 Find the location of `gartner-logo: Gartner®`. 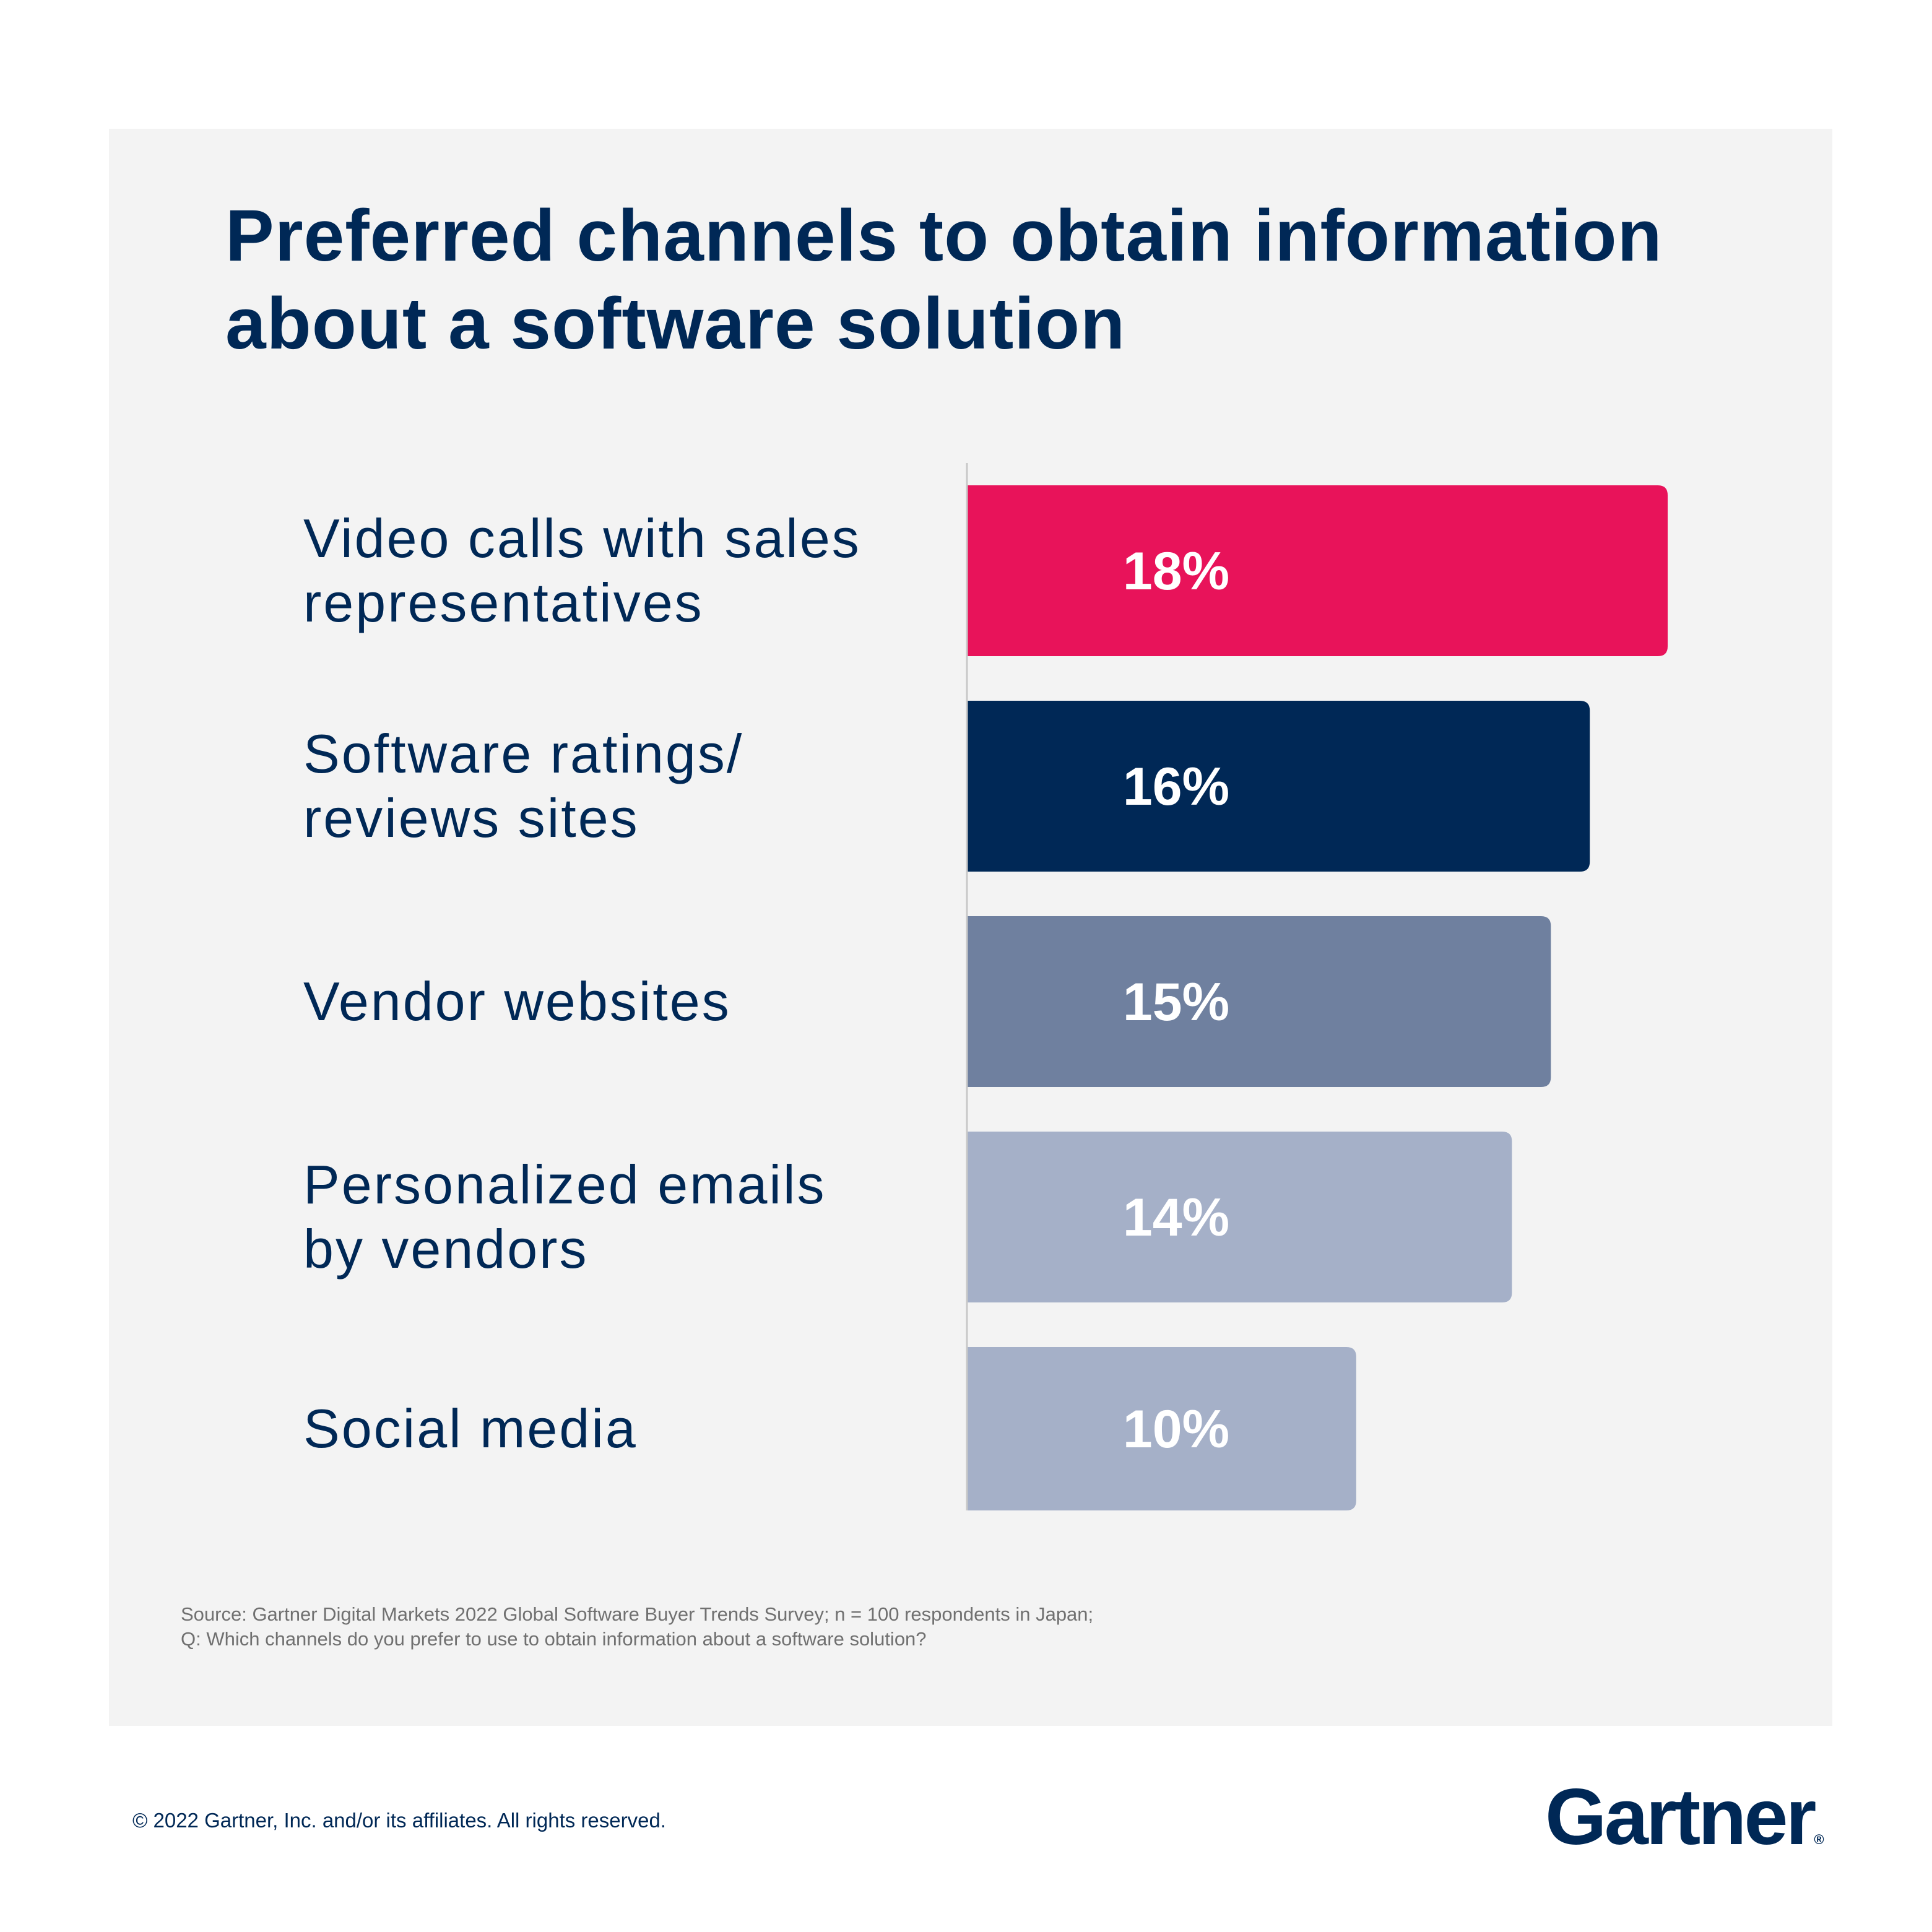

gartner-logo: Gartner® is located at coordinates (1685, 1817).